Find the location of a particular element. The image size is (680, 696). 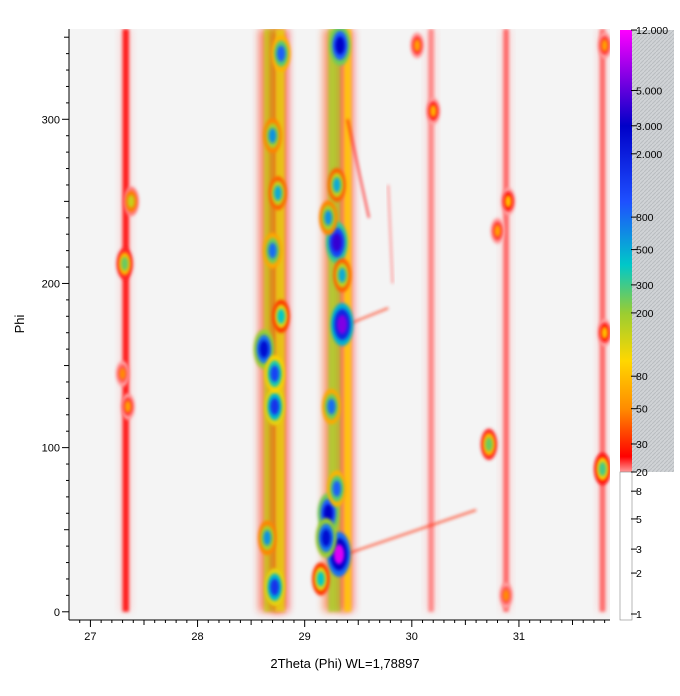

colorbar-tick-label: 300 is located at coordinates (645, 286).